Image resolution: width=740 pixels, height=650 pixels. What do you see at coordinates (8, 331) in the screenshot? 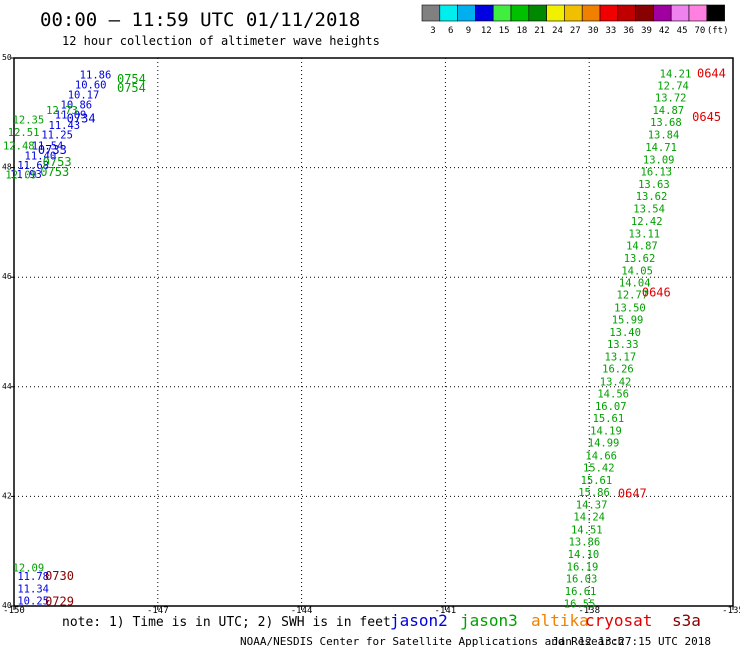
I see `y-axis-ticks: 40 42 44 46 48 50` at bounding box center [8, 331].